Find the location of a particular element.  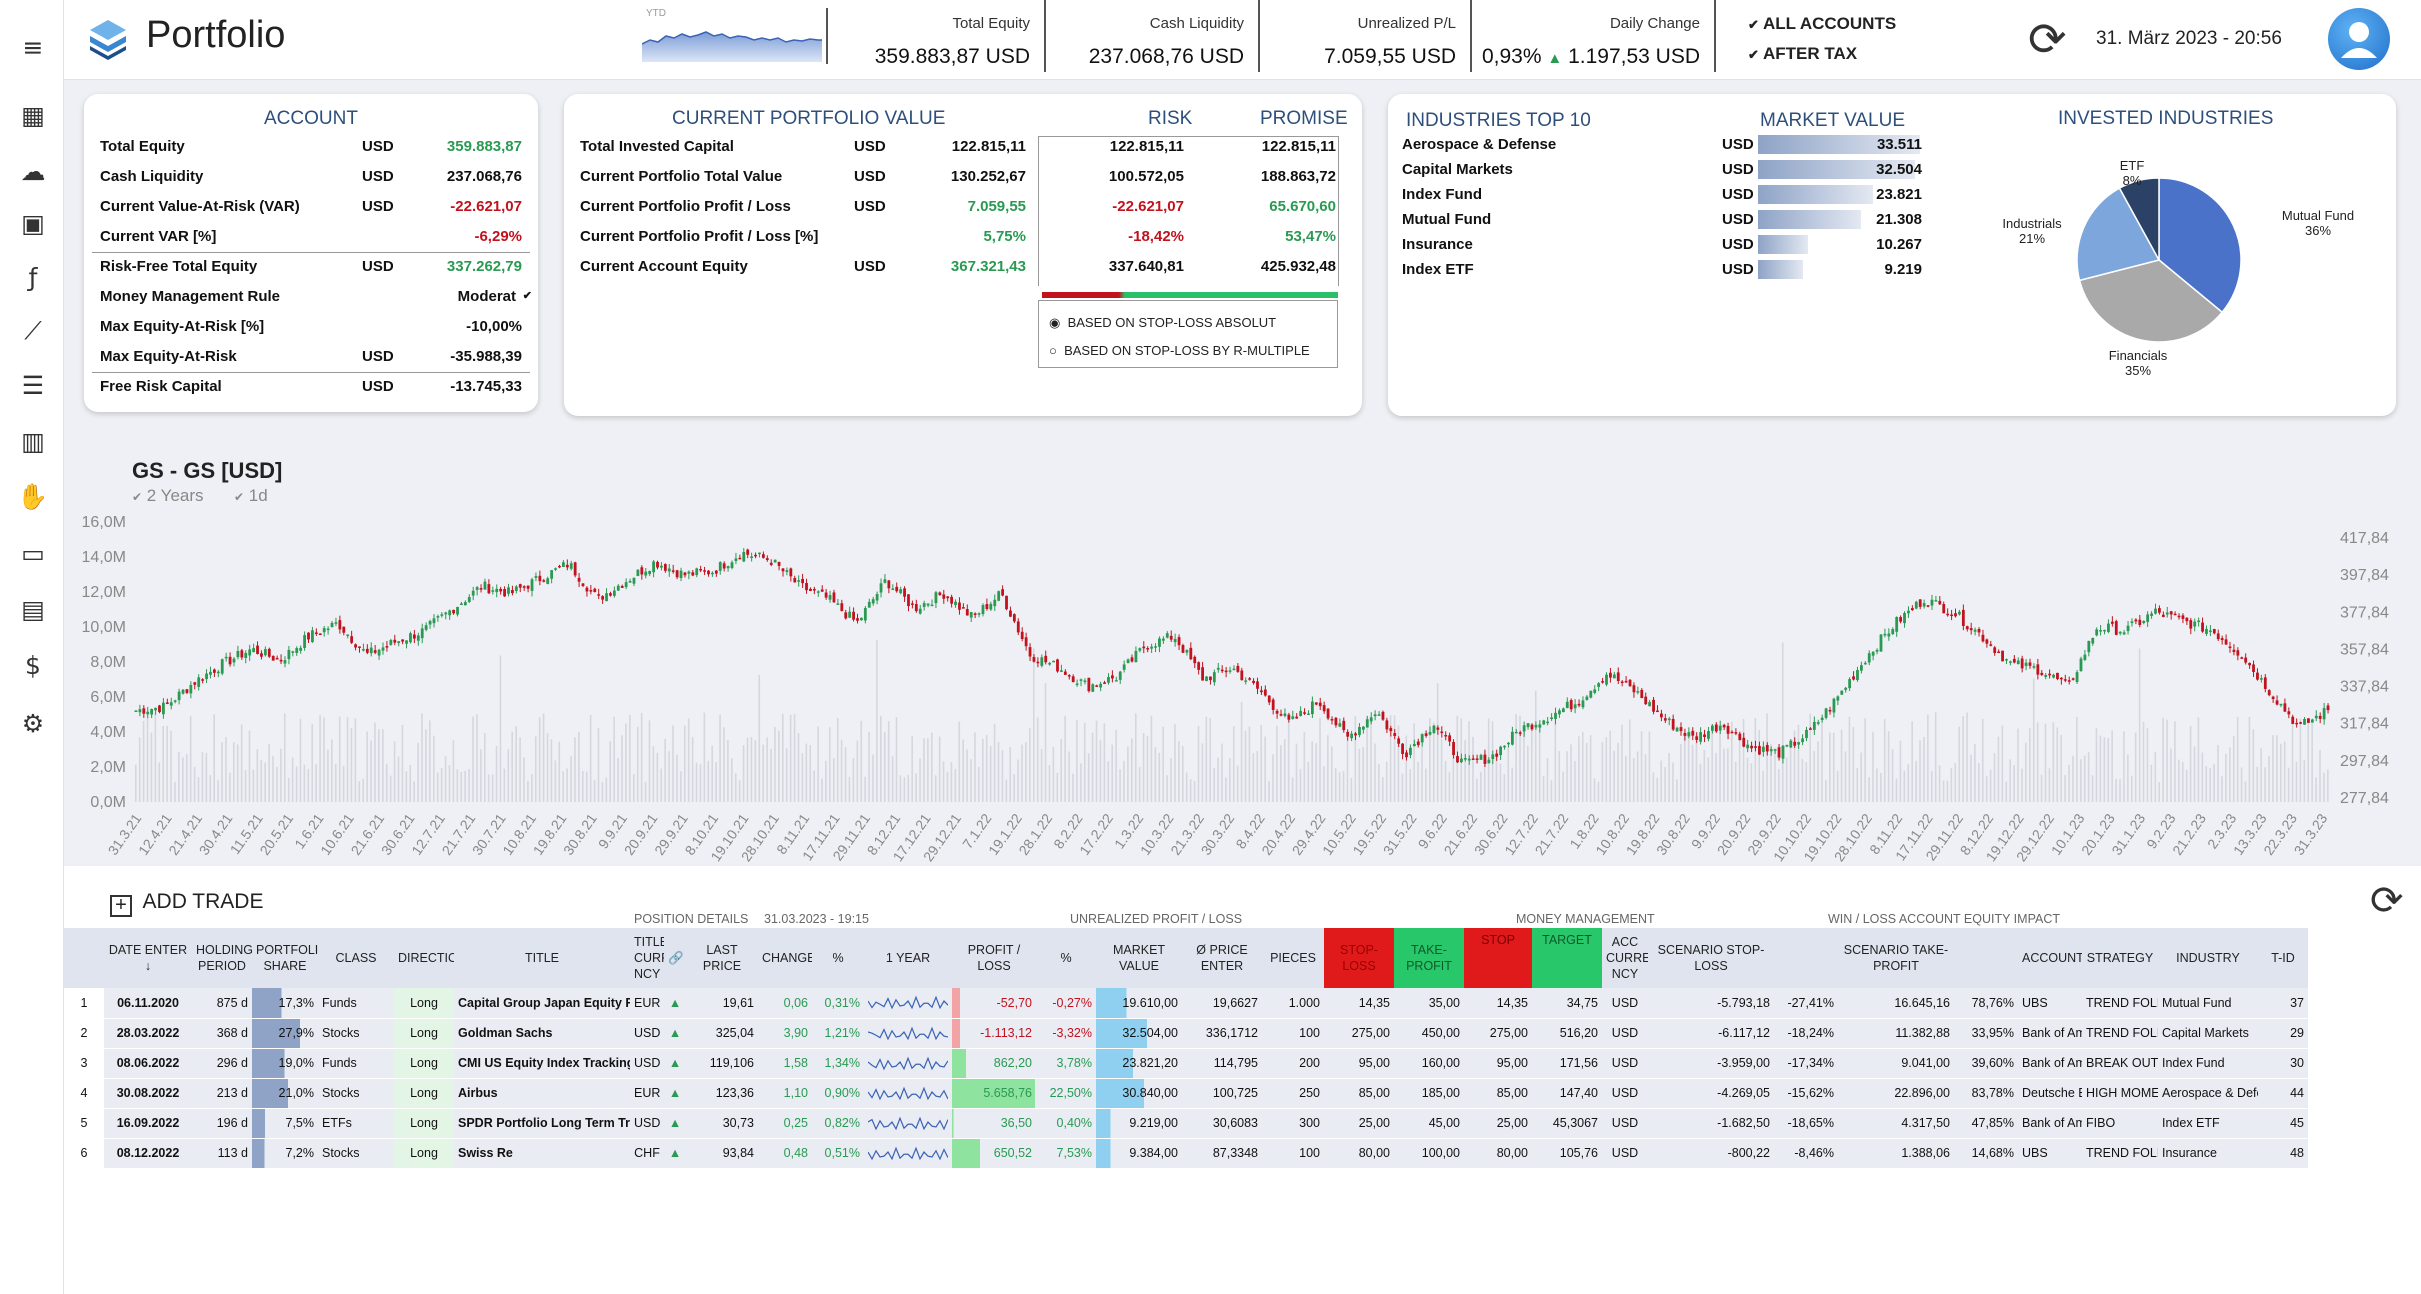

function-icon: ƒ is located at coordinates (33, 277).